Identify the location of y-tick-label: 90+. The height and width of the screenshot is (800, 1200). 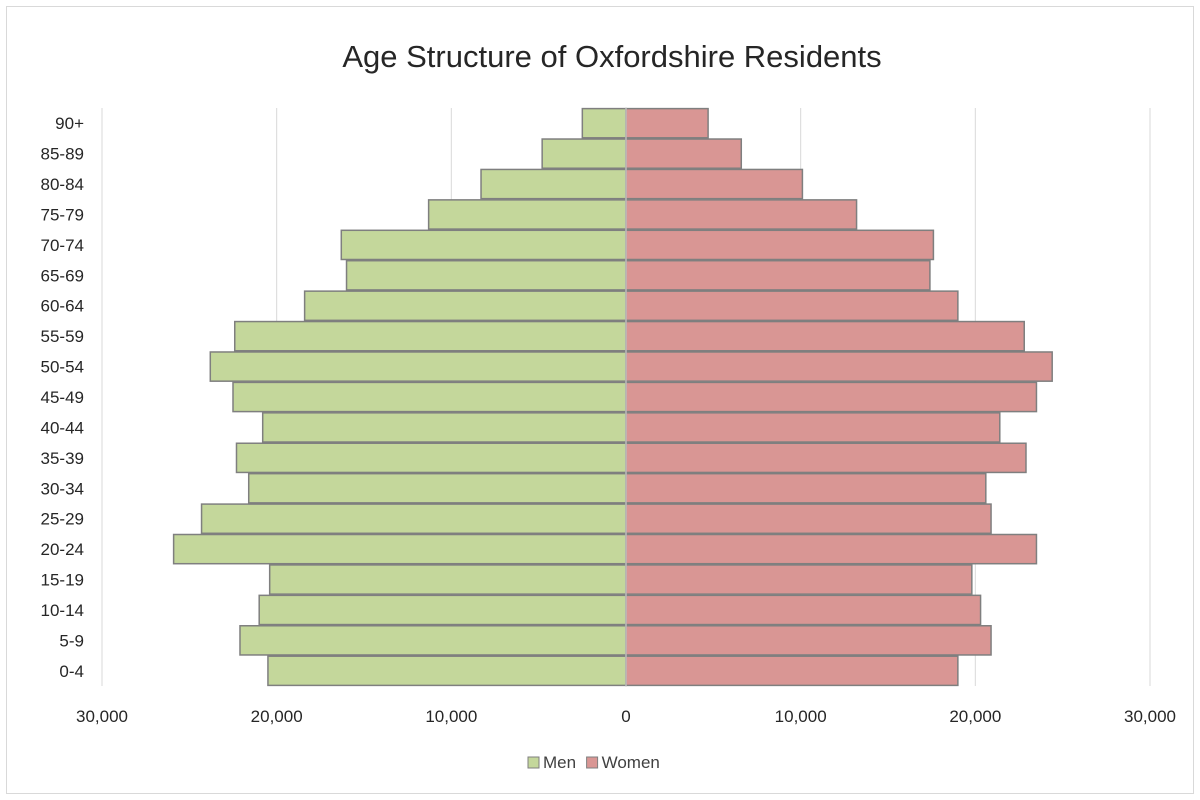
(69, 123).